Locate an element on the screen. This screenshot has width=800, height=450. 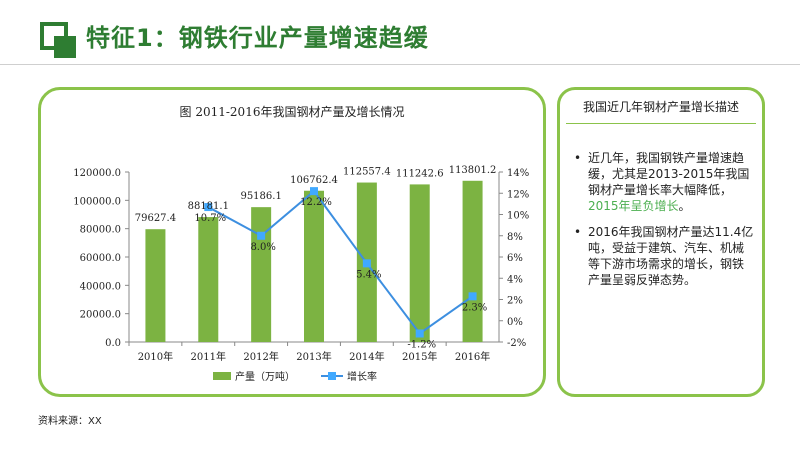
y2-tick-label: 10% is located at coordinates (518, 216).